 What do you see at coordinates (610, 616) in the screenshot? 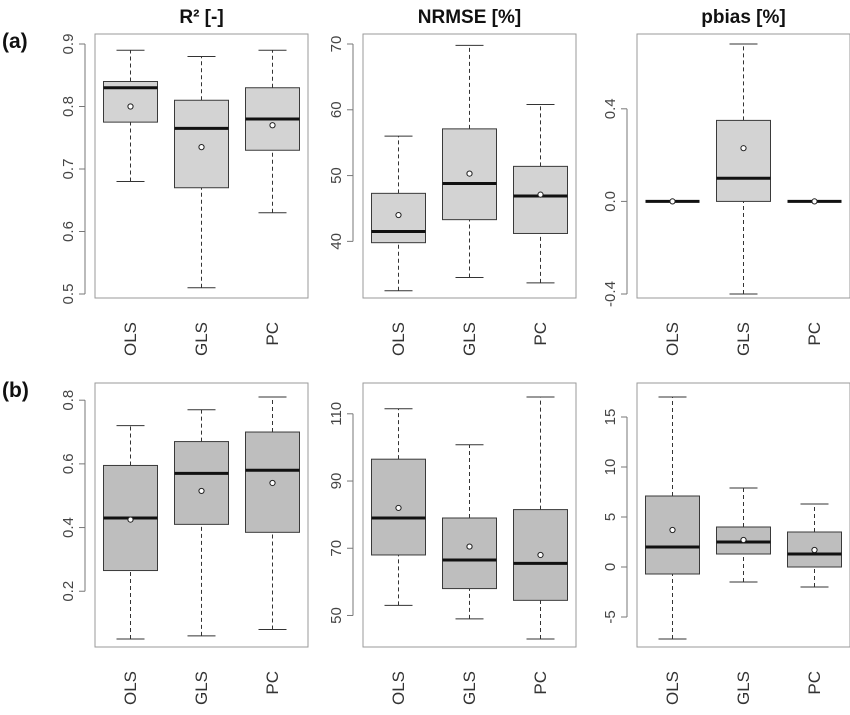
I see `y-tick-label: -5` at bounding box center [610, 616].